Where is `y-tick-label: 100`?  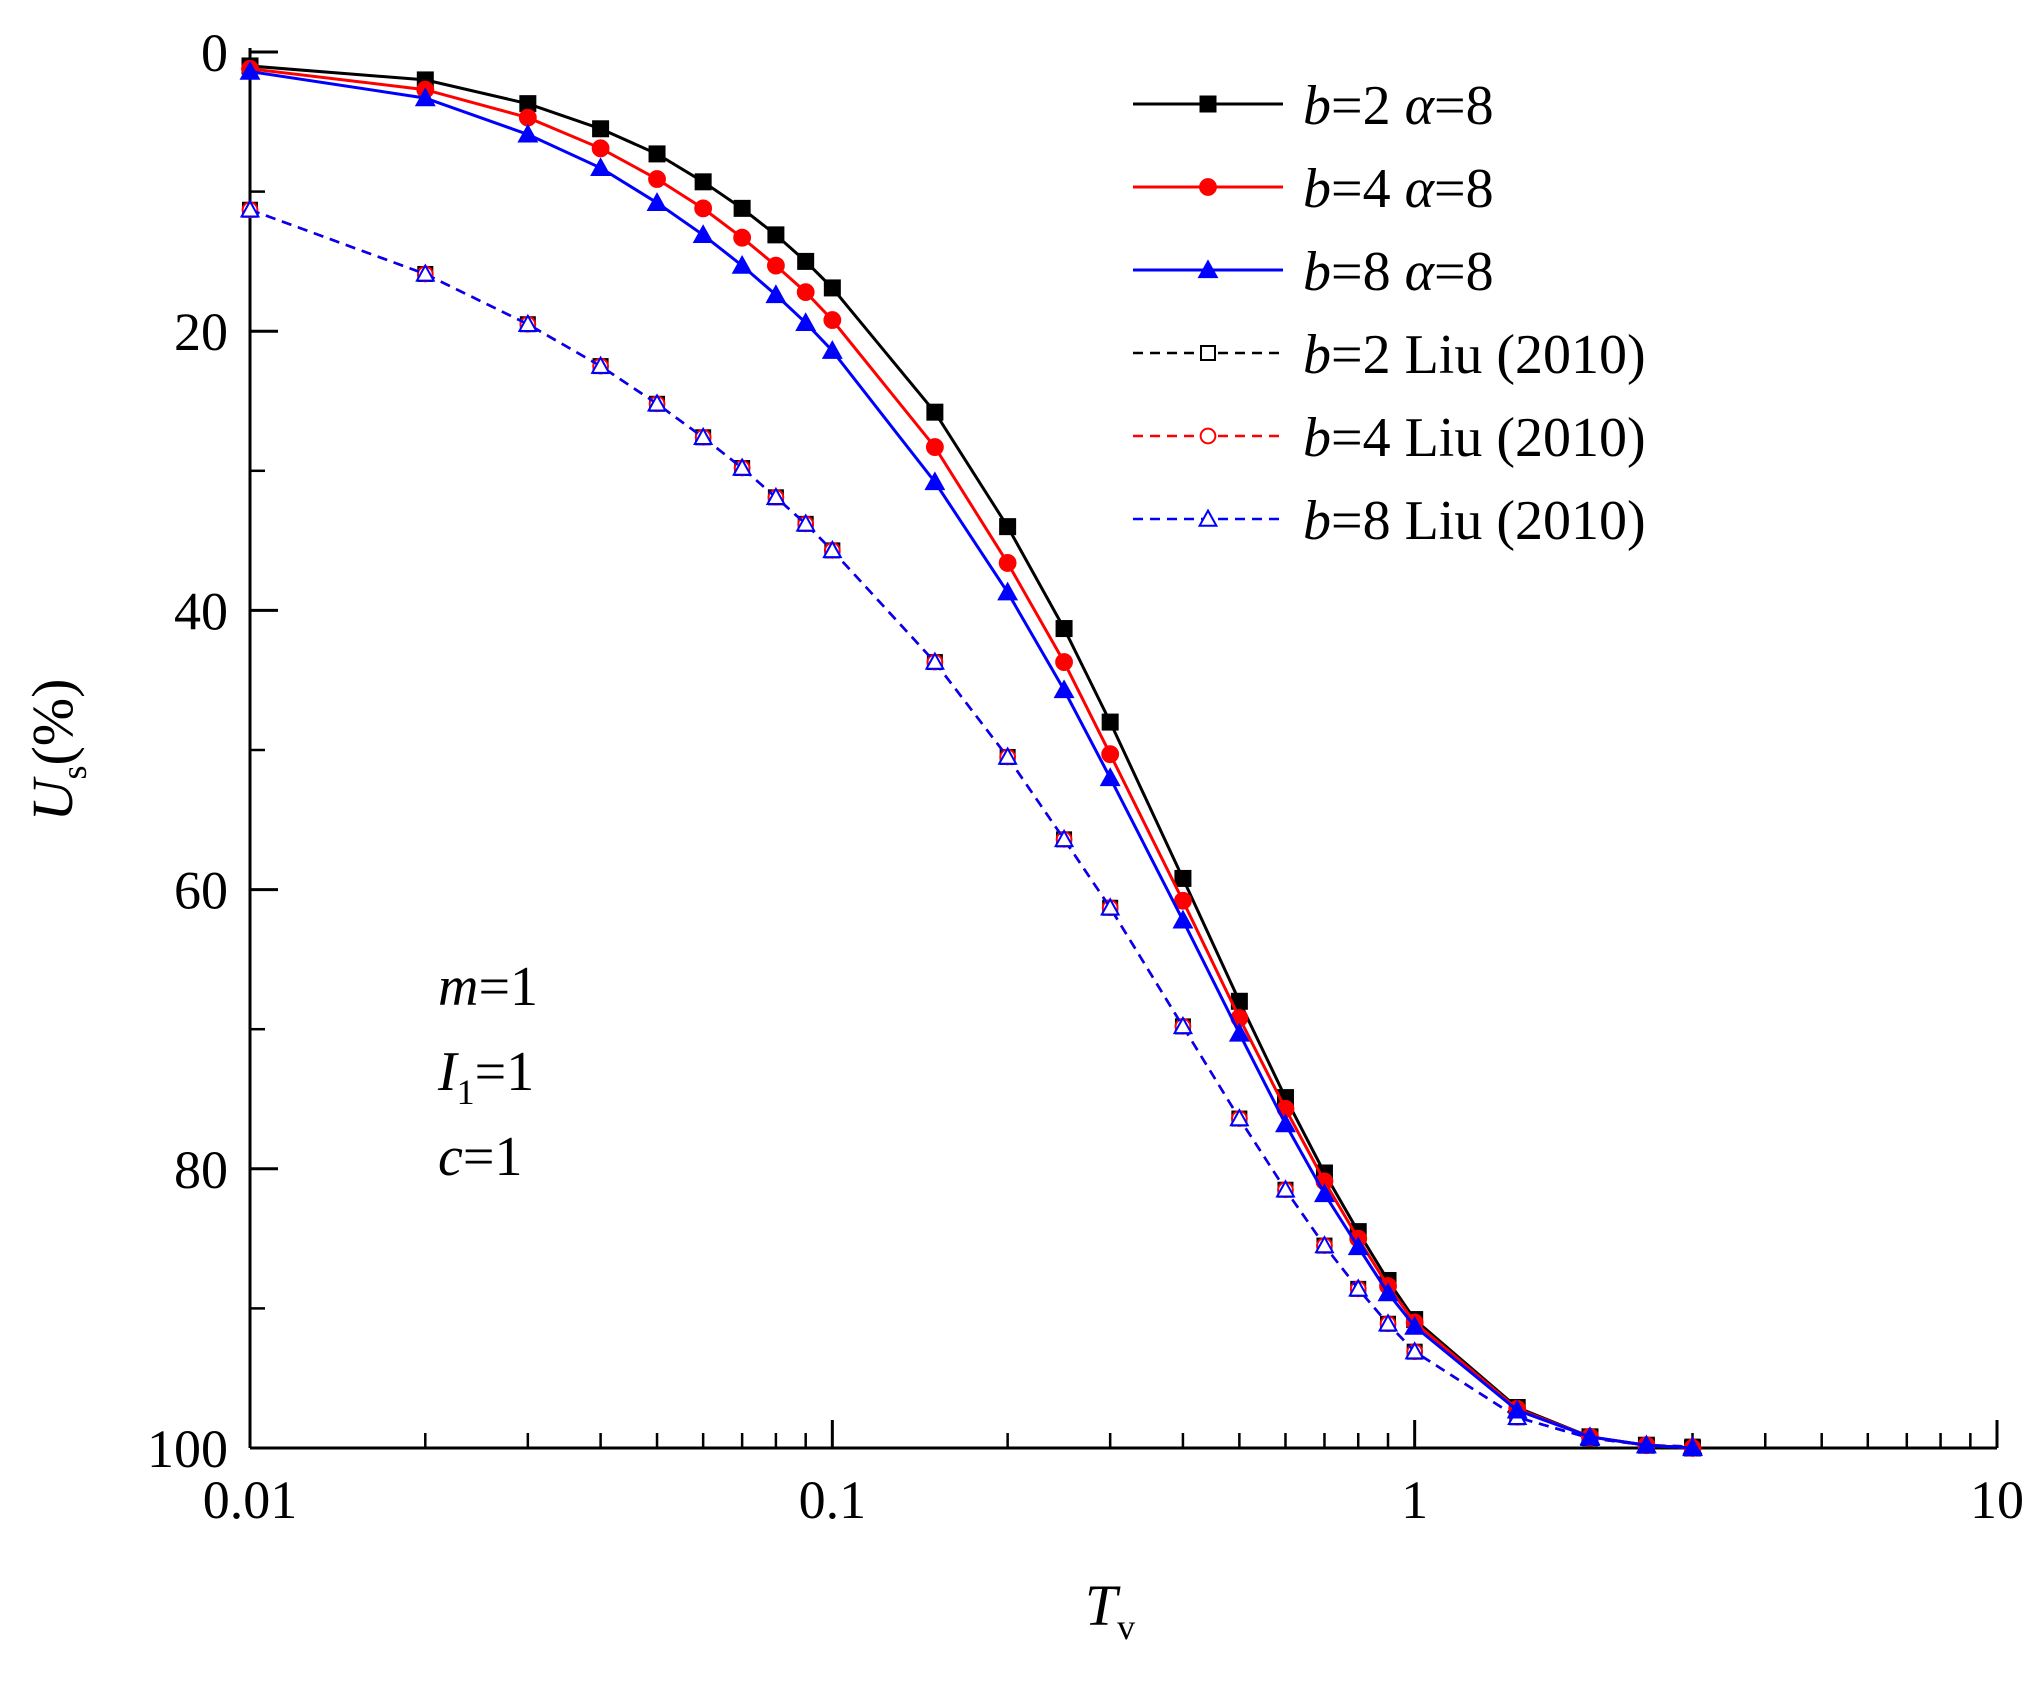
y-tick-label: 100 is located at coordinates (187, 1449).